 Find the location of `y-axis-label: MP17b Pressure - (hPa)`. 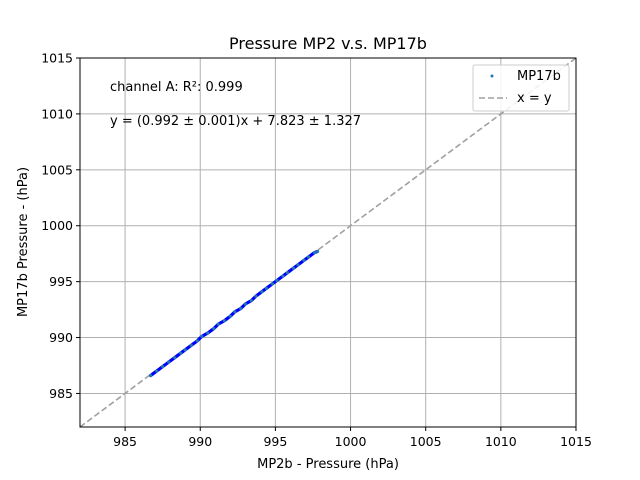

y-axis-label: MP17b Pressure - (hPa) is located at coordinates (23, 242).